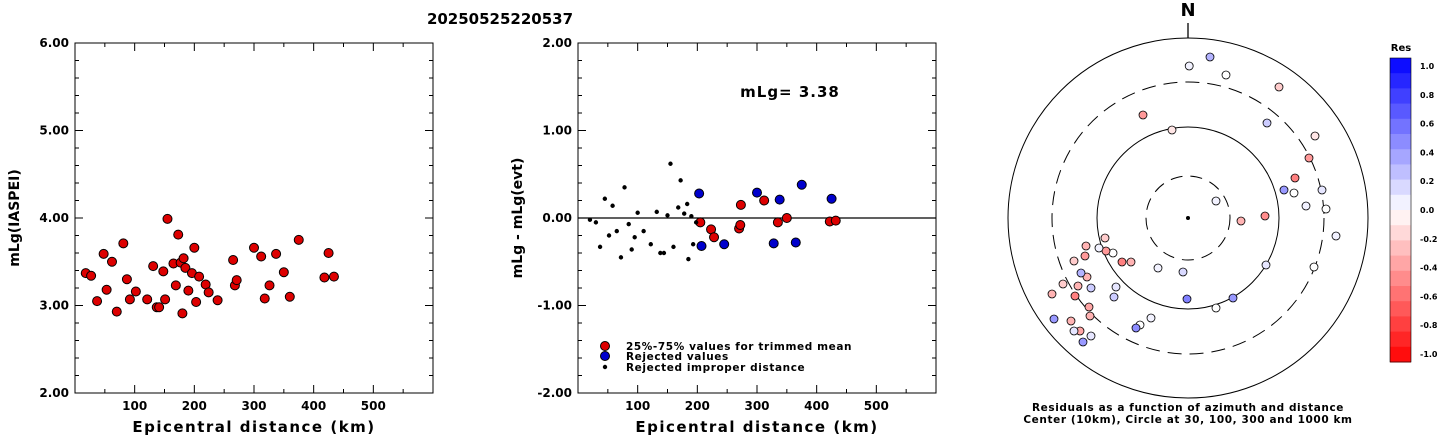 The image size is (1437, 441). Describe the element at coordinates (194, 406) in the screenshot. I see `x-tick-label: 200` at that location.